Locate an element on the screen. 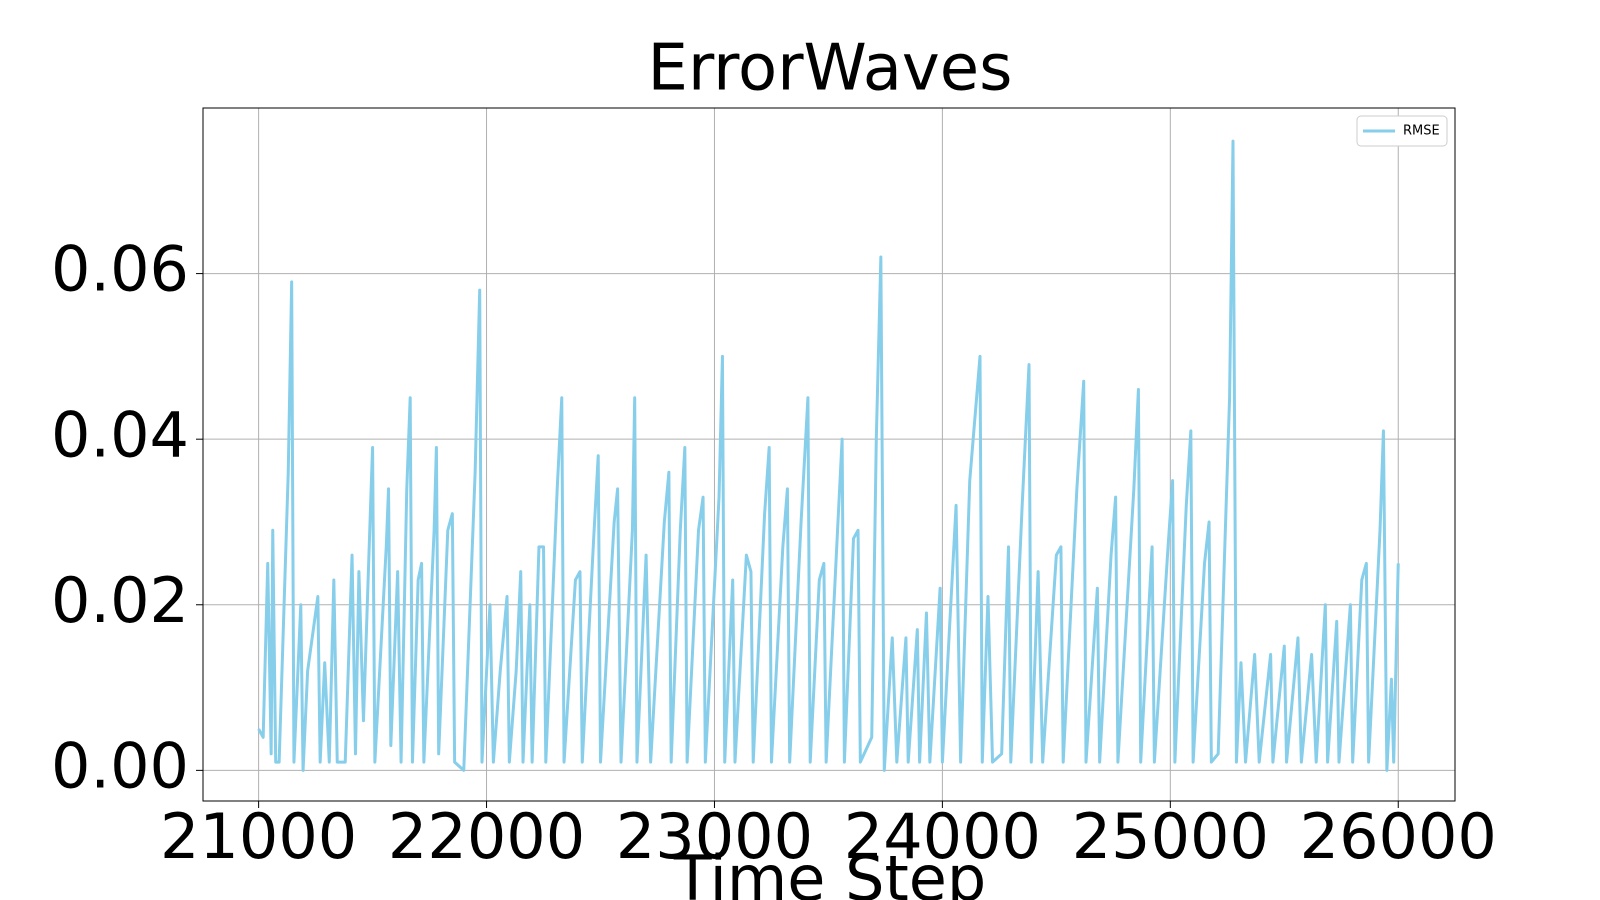 The height and width of the screenshot is (900, 1600). x-tick-label: 21000 is located at coordinates (258, 836).